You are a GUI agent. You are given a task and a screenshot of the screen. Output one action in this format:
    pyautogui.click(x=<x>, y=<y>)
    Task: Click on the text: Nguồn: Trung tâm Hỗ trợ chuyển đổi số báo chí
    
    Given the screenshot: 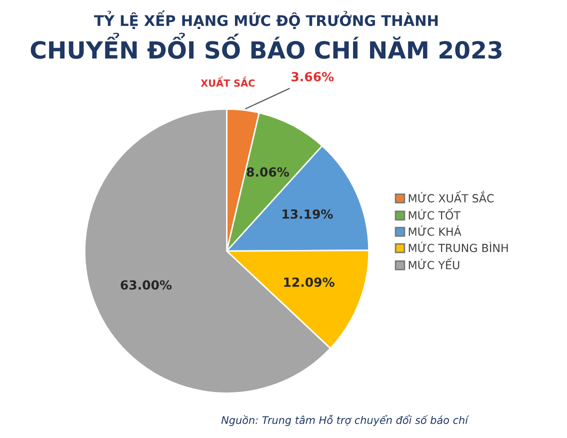 What is the action you would take?
    pyautogui.click(x=345, y=420)
    